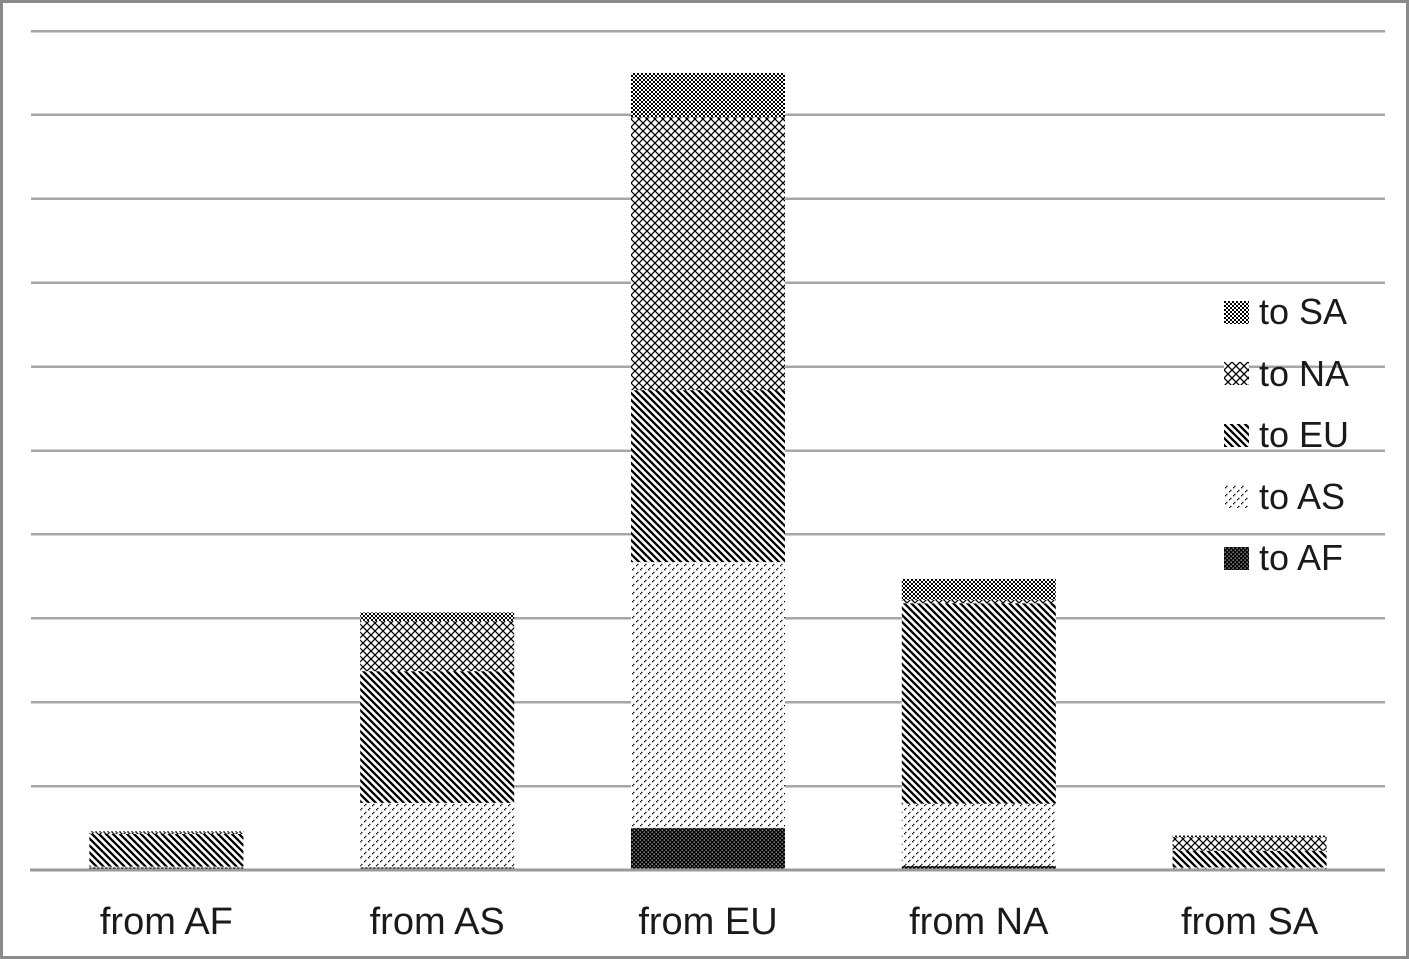 Image resolution: width=1409 pixels, height=959 pixels. I want to click on bar-segment-from-af-to-sa, so click(166, 832).